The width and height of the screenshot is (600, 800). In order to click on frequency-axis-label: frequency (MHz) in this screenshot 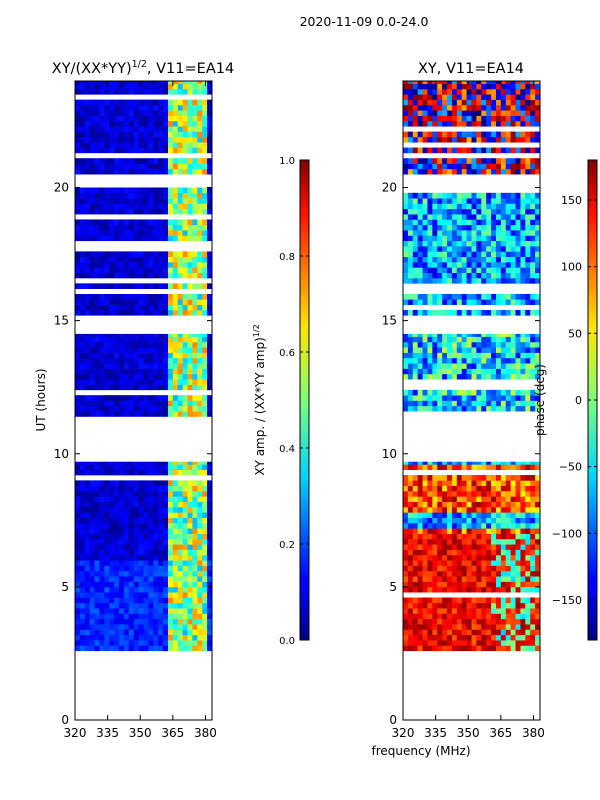, I will do `click(420, 751)`.